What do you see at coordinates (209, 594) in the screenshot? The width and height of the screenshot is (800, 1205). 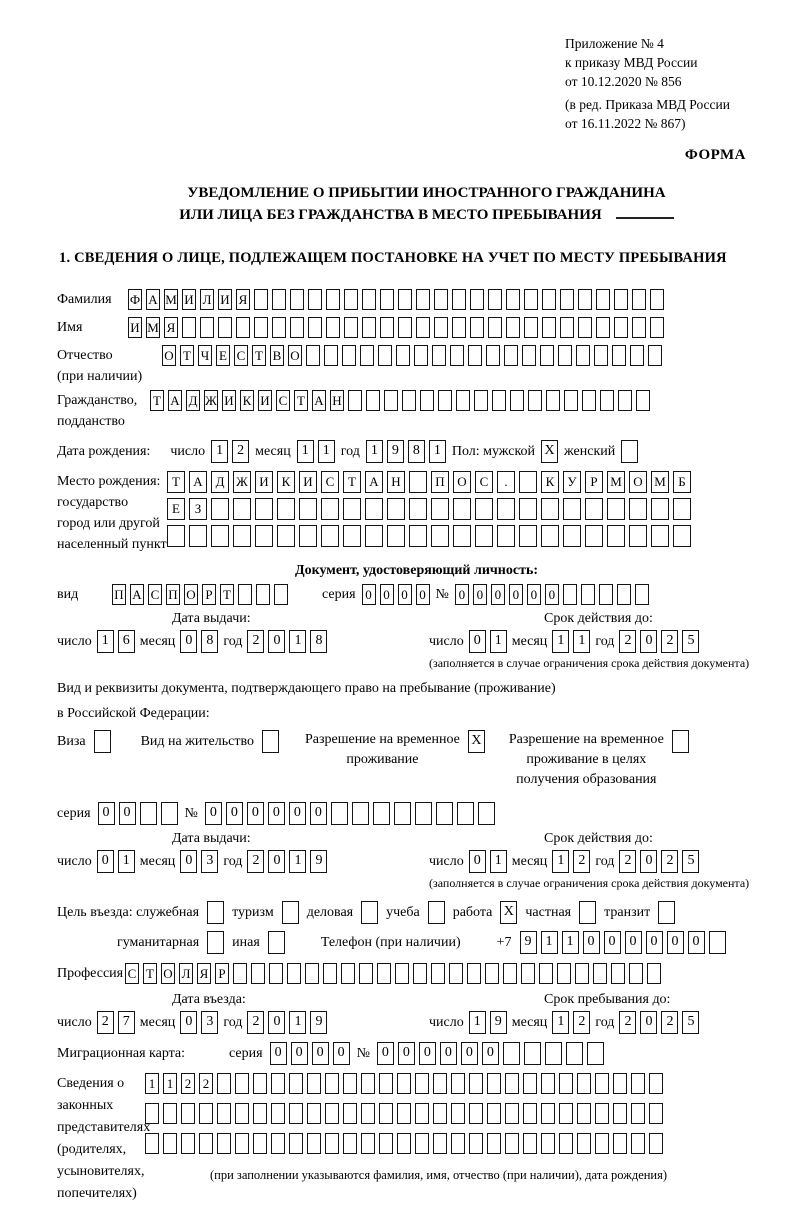 I see `form-cell: Р` at bounding box center [209, 594].